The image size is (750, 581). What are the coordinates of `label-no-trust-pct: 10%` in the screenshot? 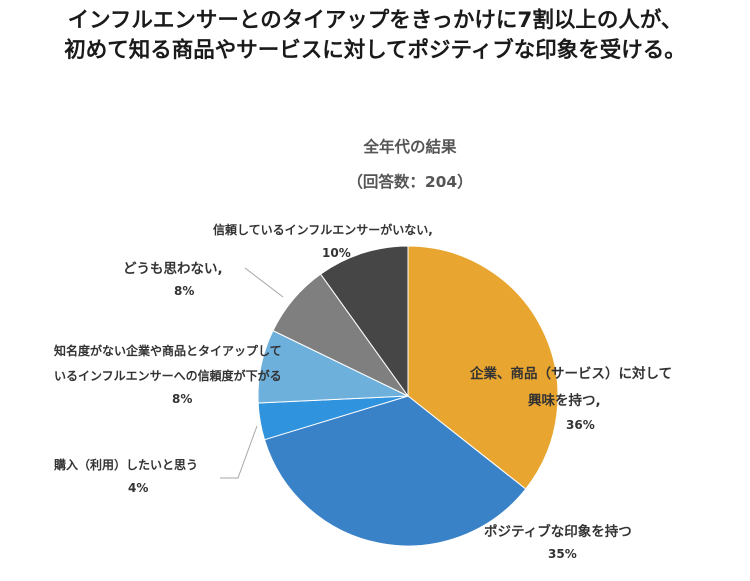 It's located at (336, 253).